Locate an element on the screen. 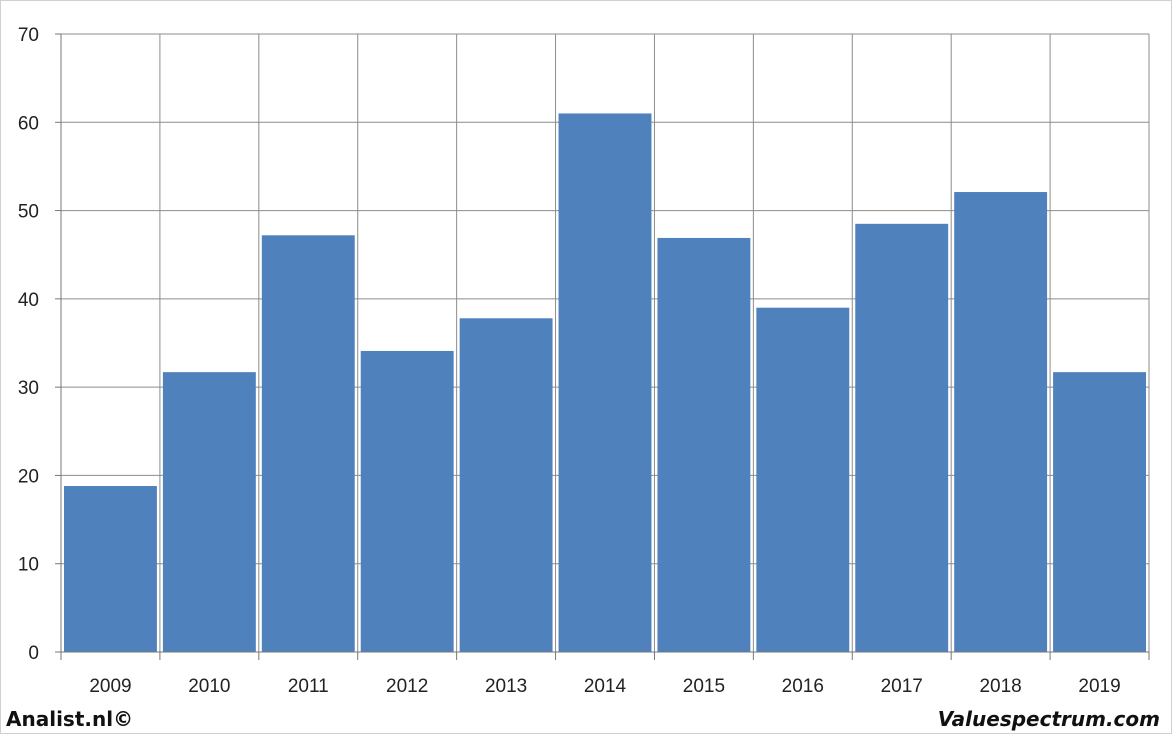 The image size is (1172, 734). bar-2011 is located at coordinates (308, 443).